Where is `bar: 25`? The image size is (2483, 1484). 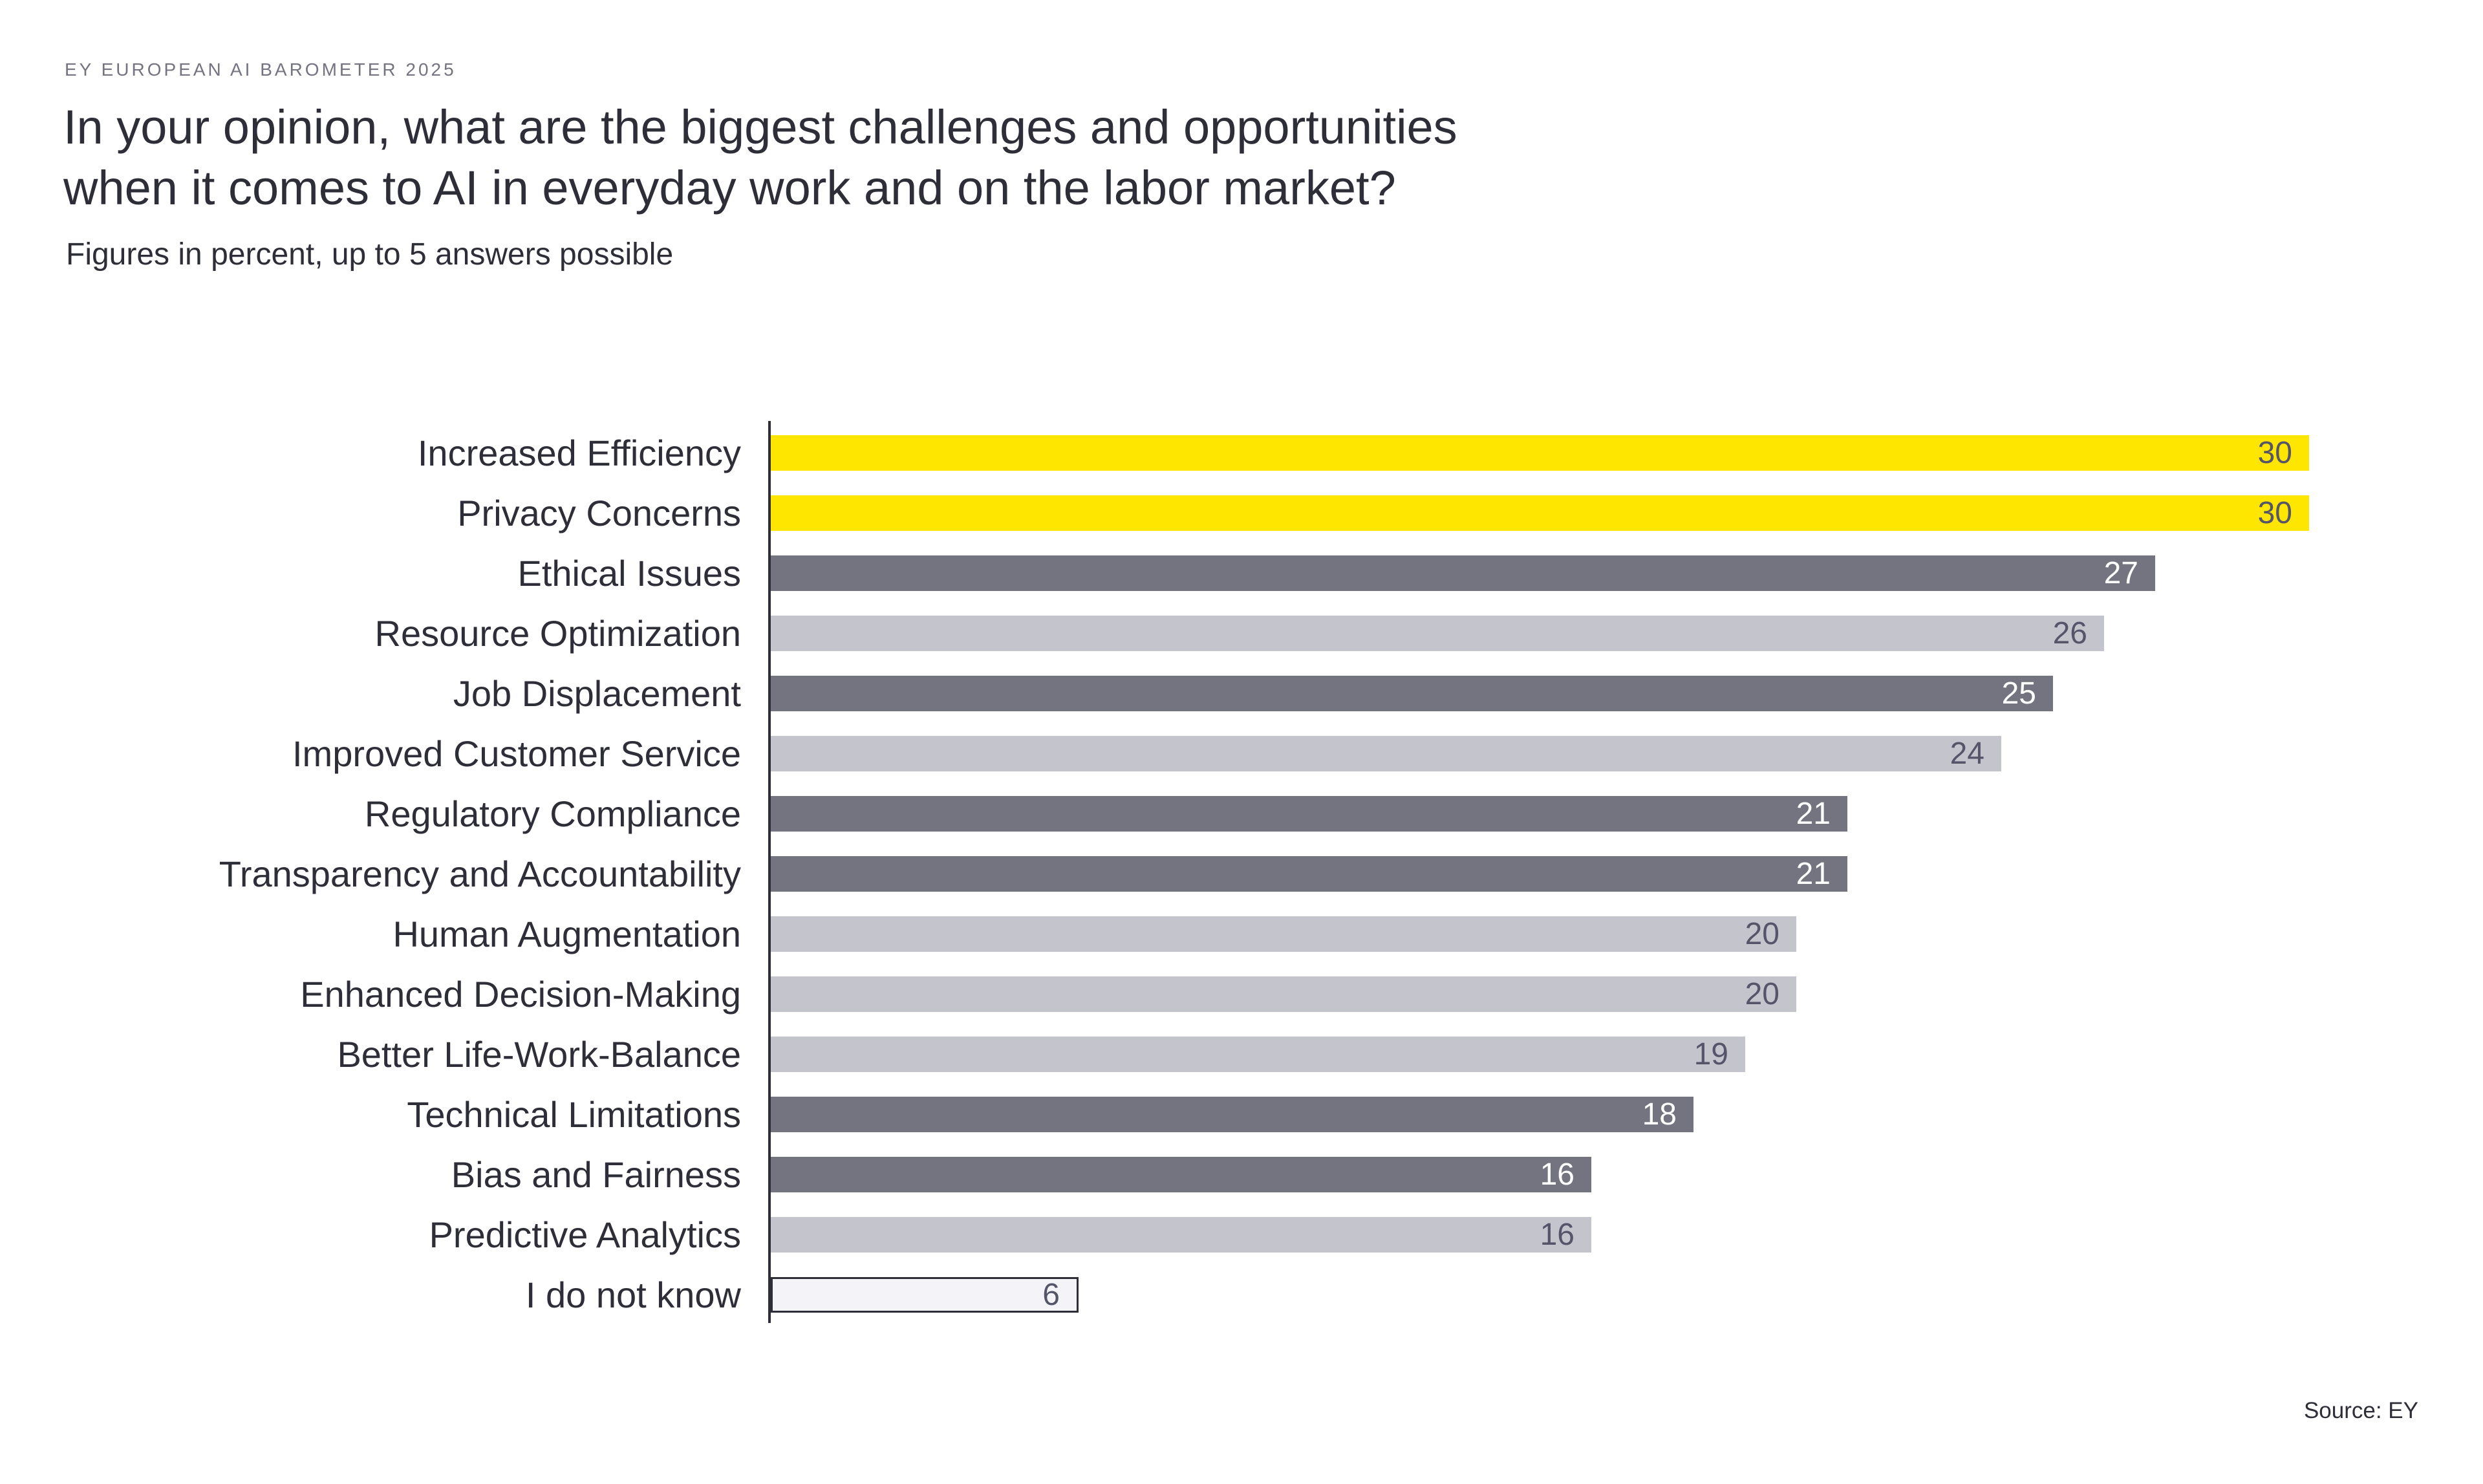
bar: 25 is located at coordinates (1412, 693).